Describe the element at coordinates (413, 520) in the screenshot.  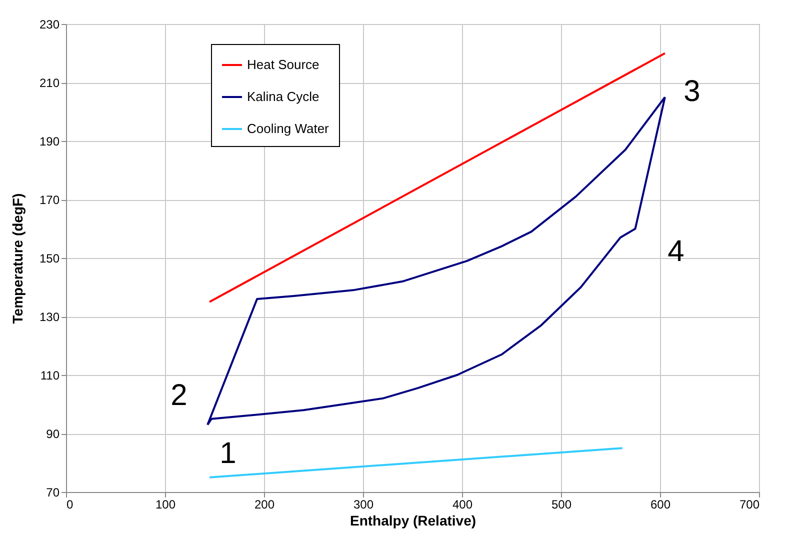
I see `x-axis-title: Enthalpy (Relative)` at that location.